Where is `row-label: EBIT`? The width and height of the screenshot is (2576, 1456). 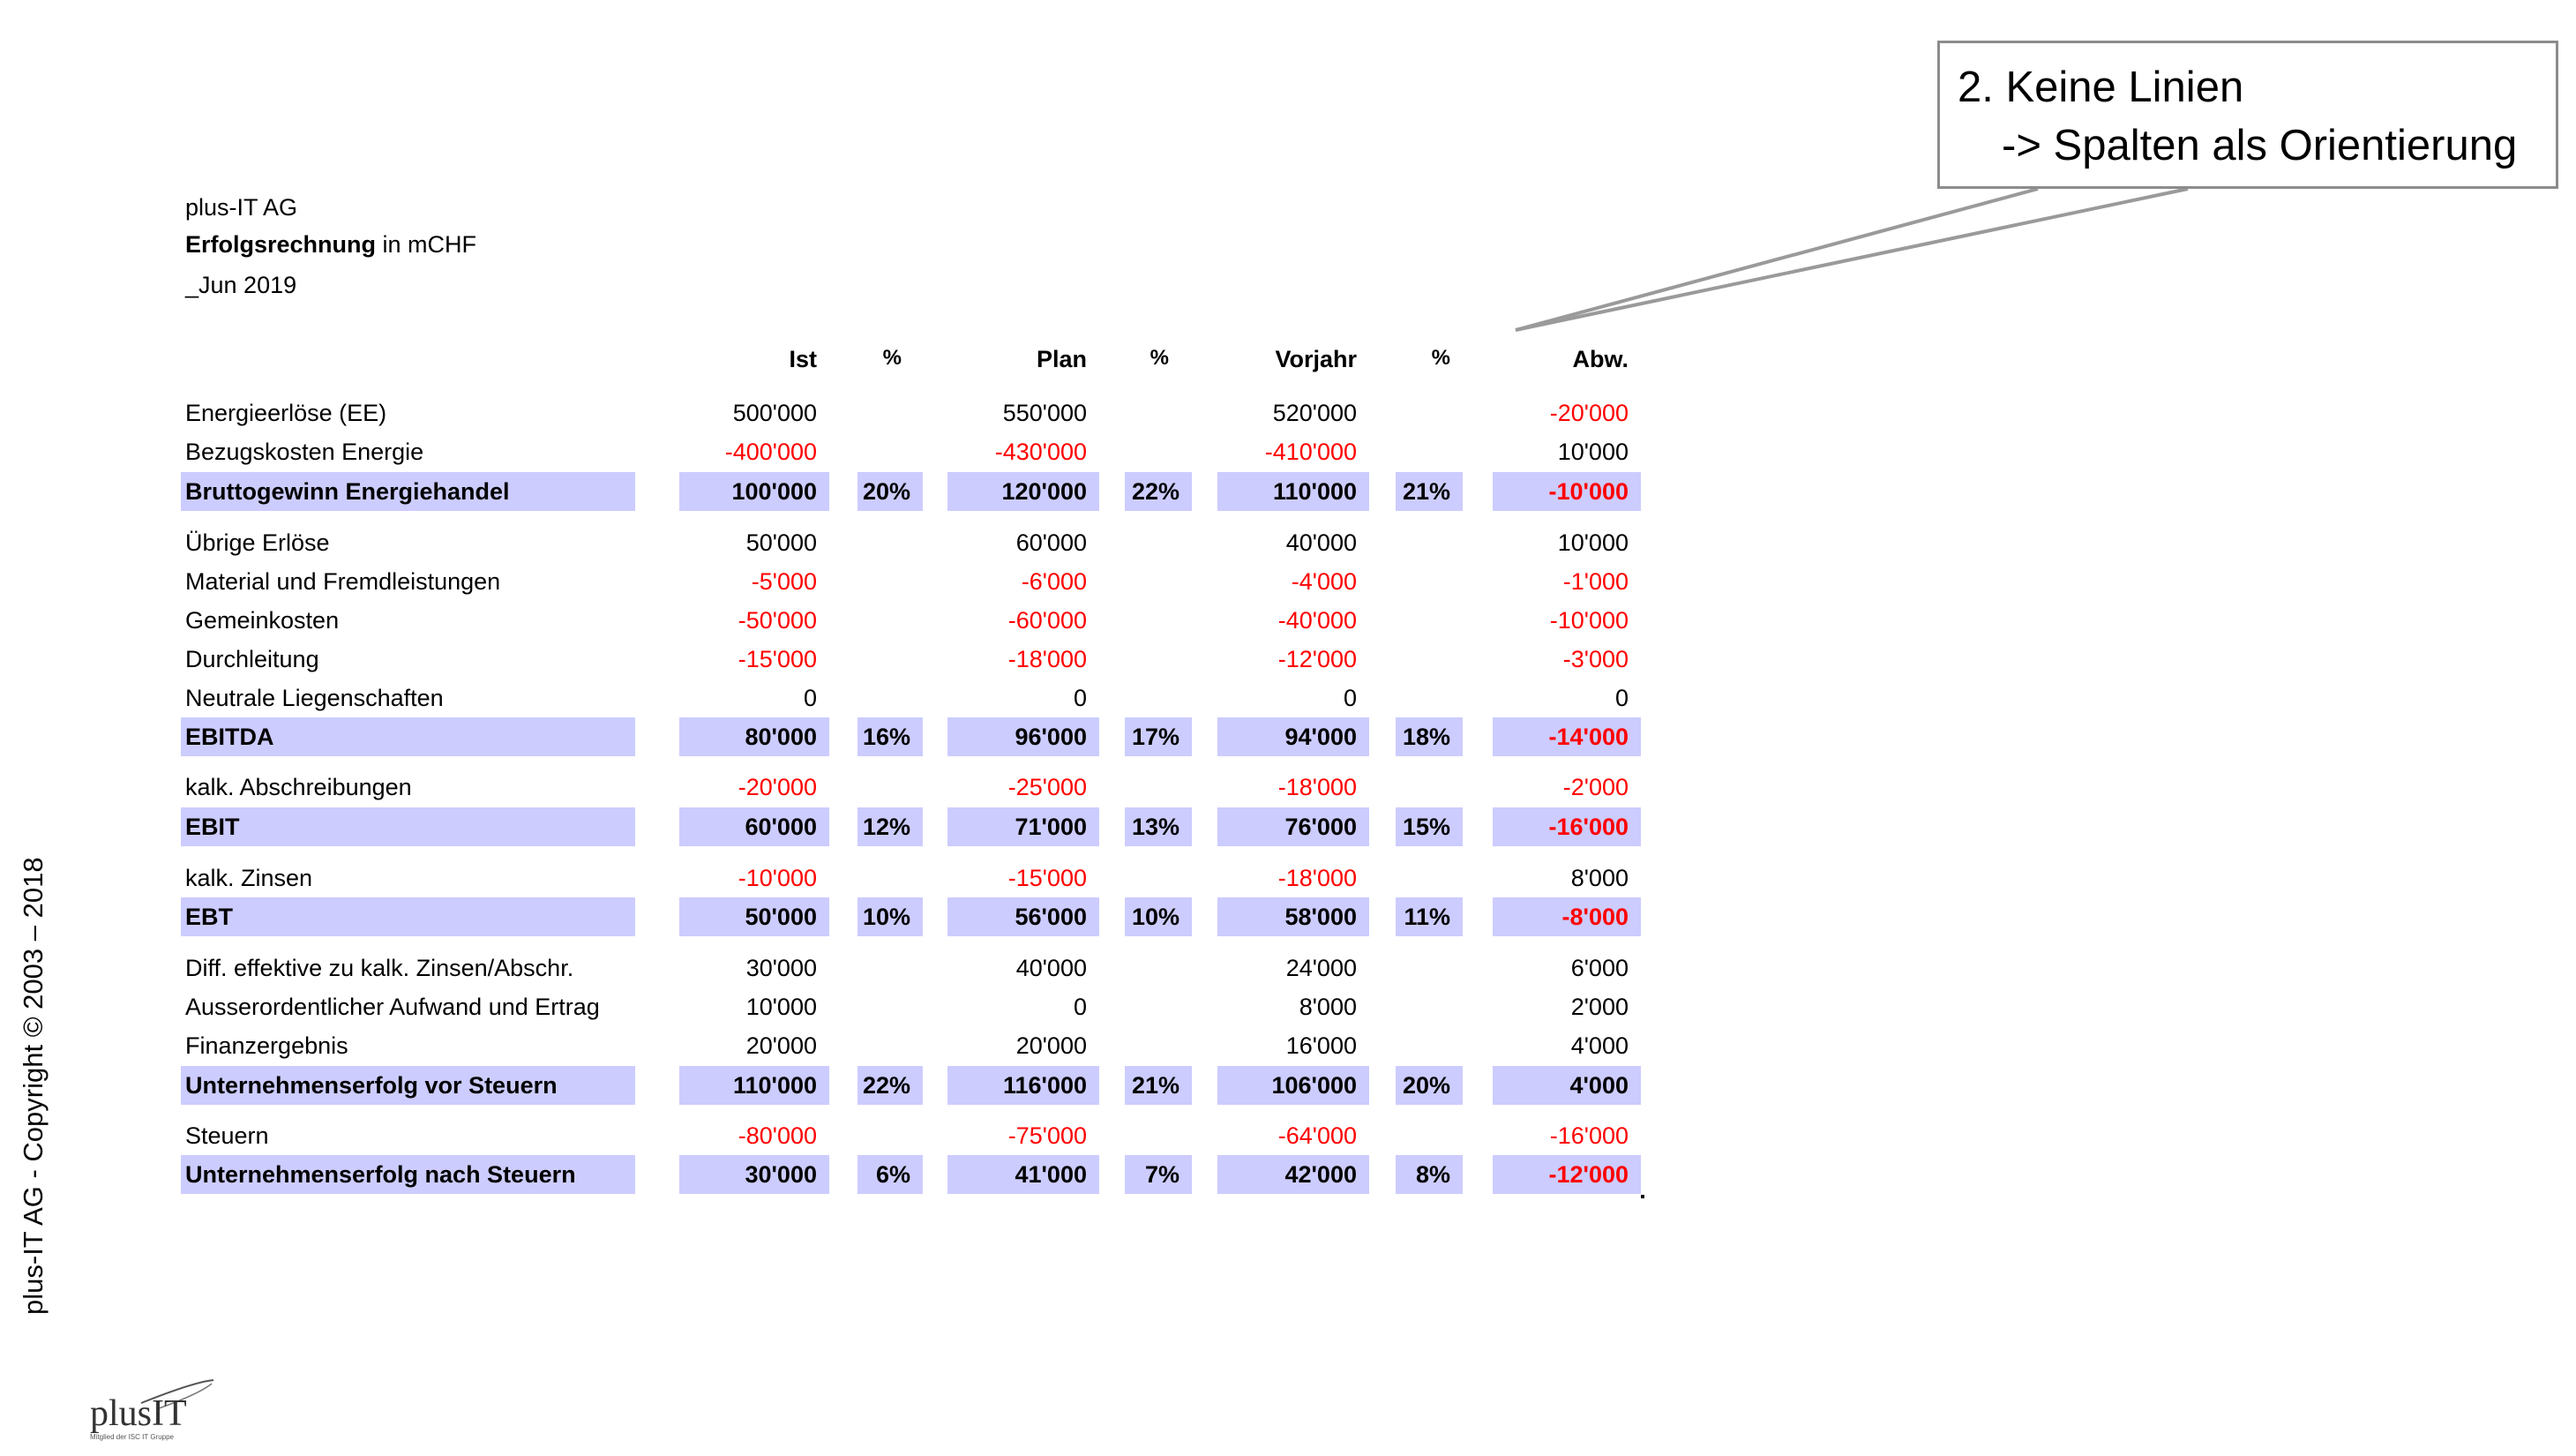 row-label: EBIT is located at coordinates (408, 826).